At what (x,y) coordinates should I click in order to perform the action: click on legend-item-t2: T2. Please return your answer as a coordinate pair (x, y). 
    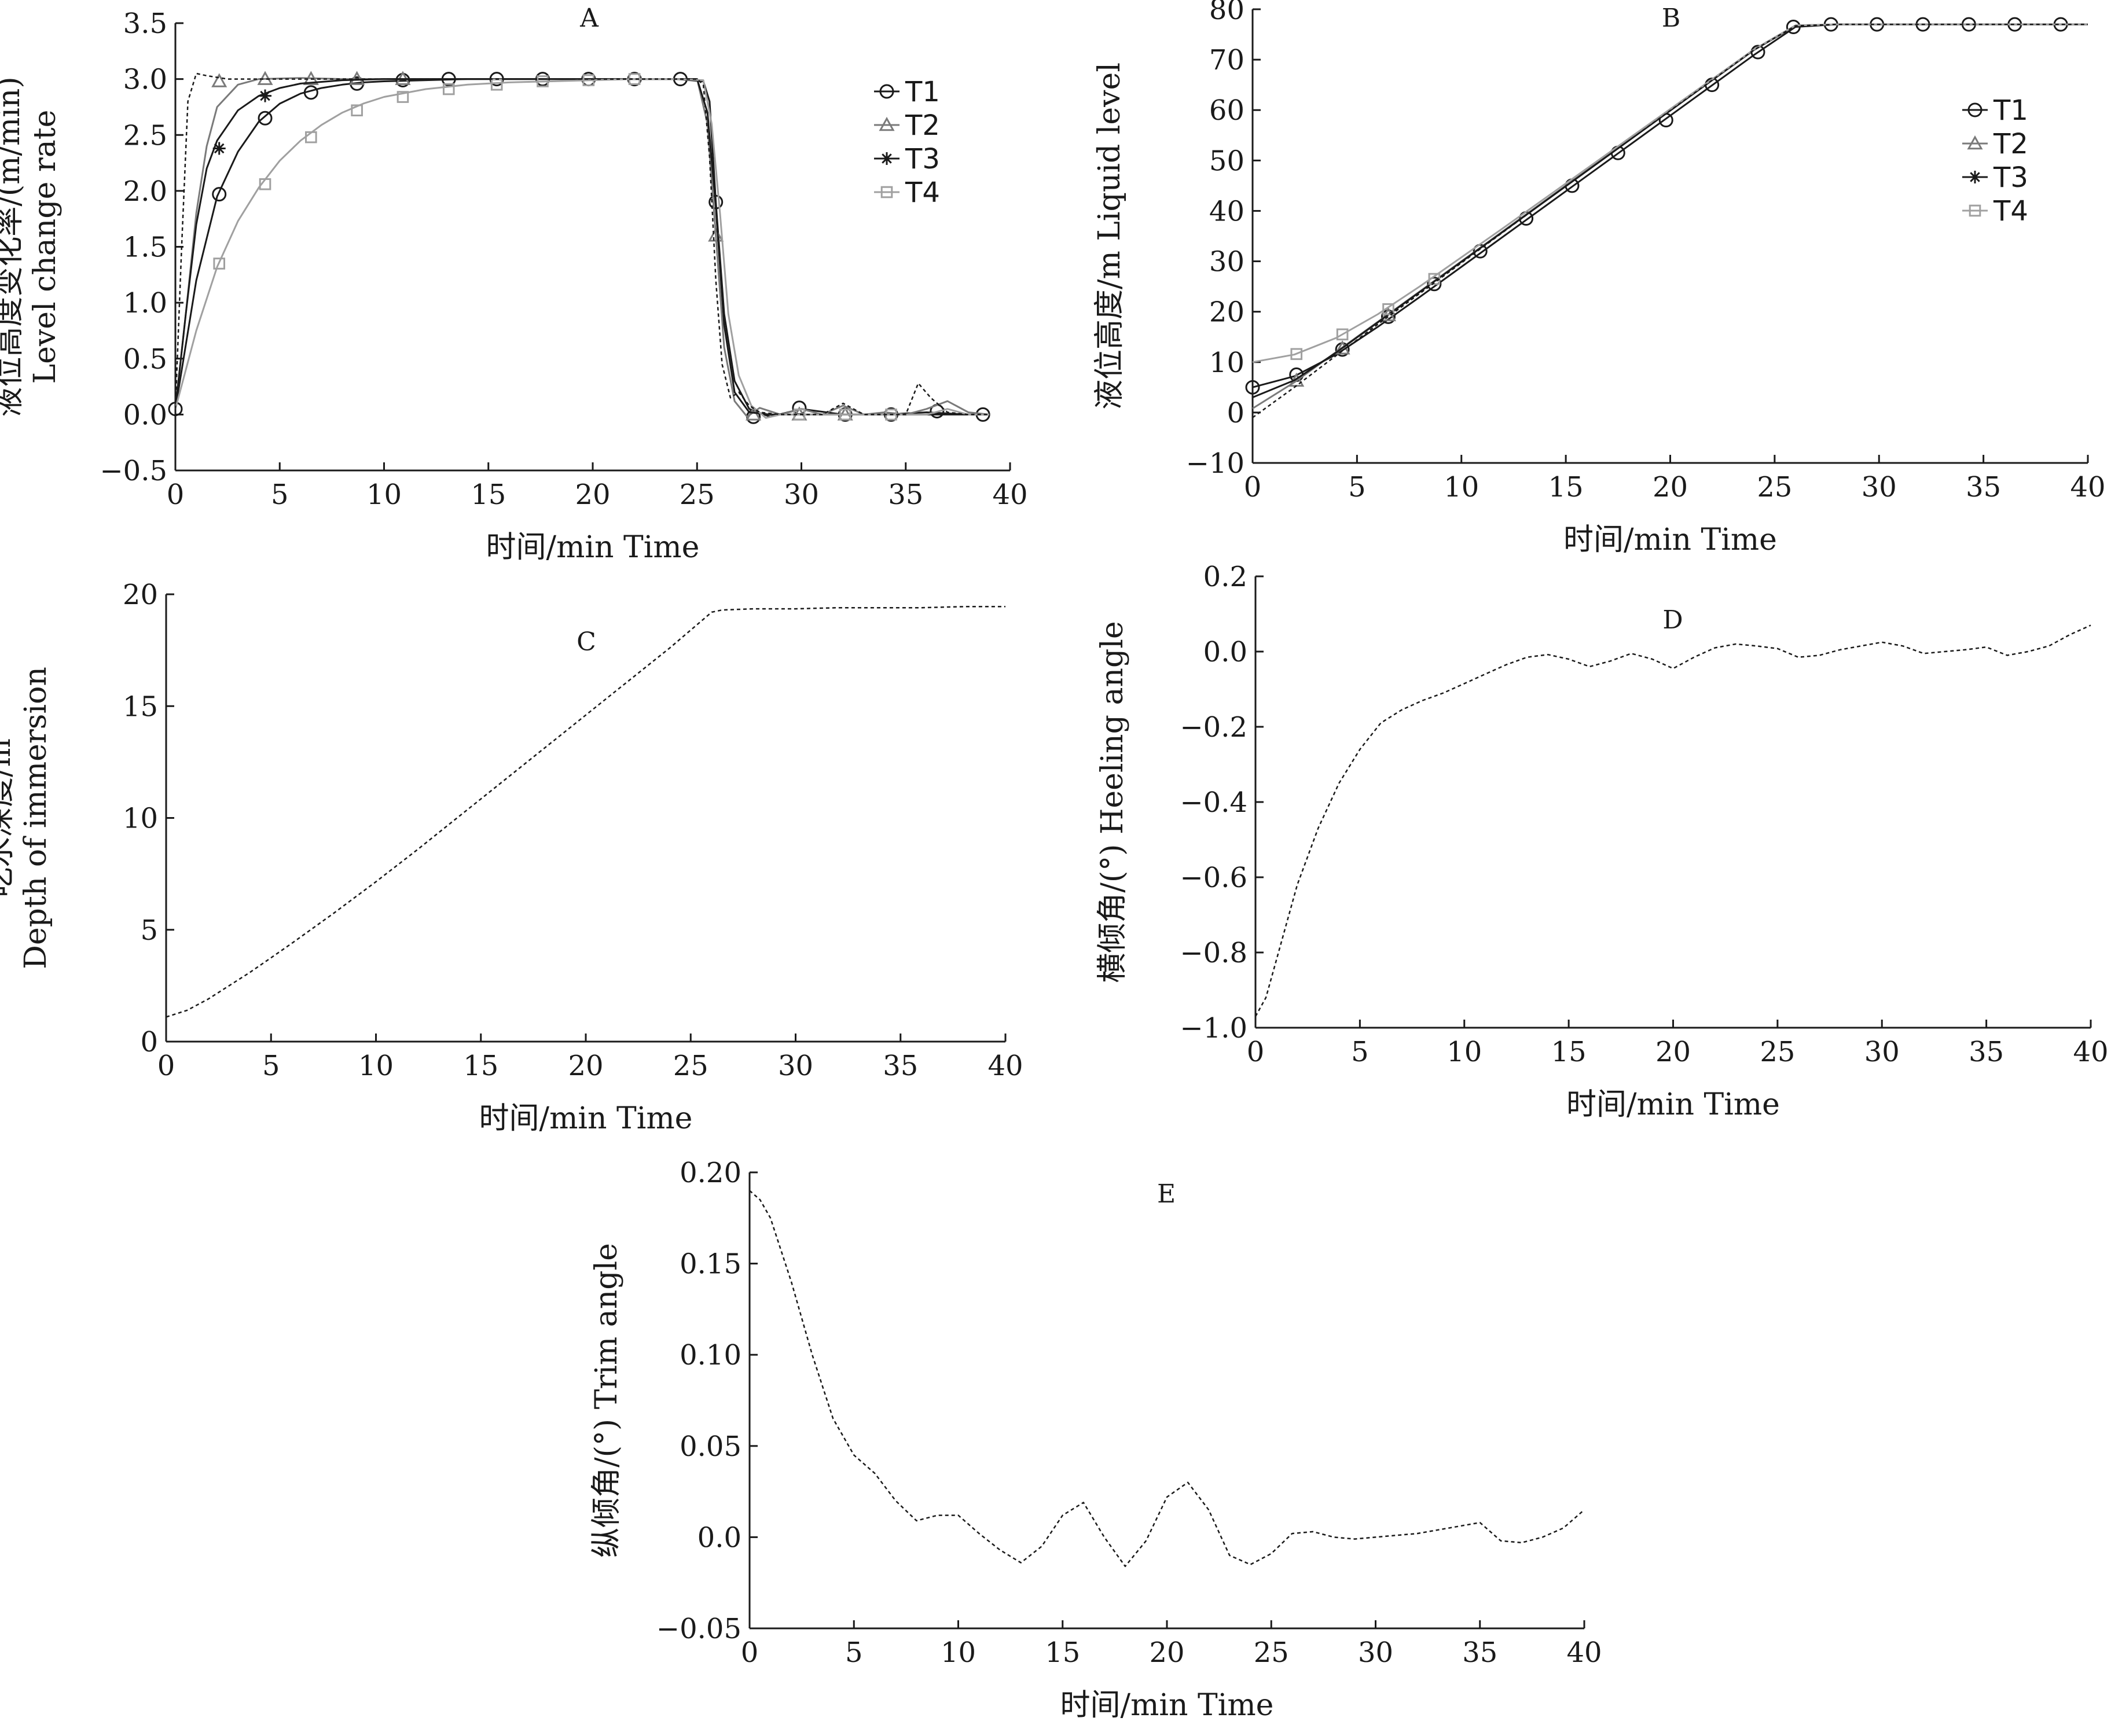
    Looking at the image, I should click on (907, 125).